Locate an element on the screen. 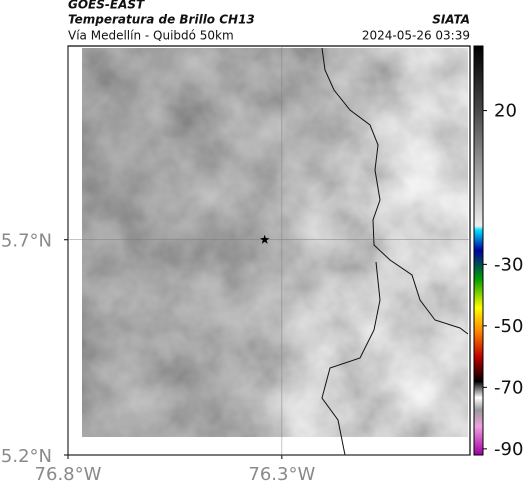 The width and height of the screenshot is (526, 491). colorbar-label: 20 is located at coordinates (505, 111).